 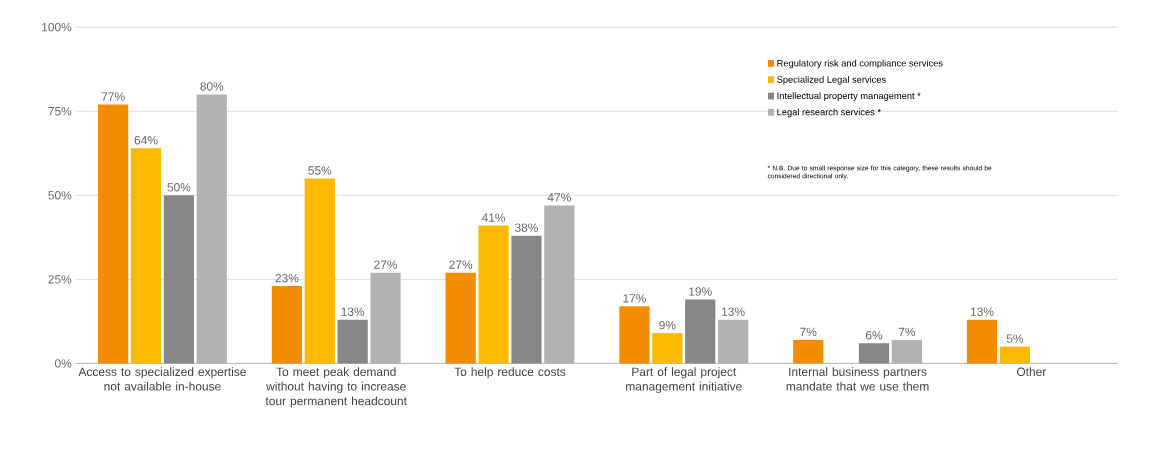 What do you see at coordinates (559, 197) in the screenshot?
I see `data-label: 47%` at bounding box center [559, 197].